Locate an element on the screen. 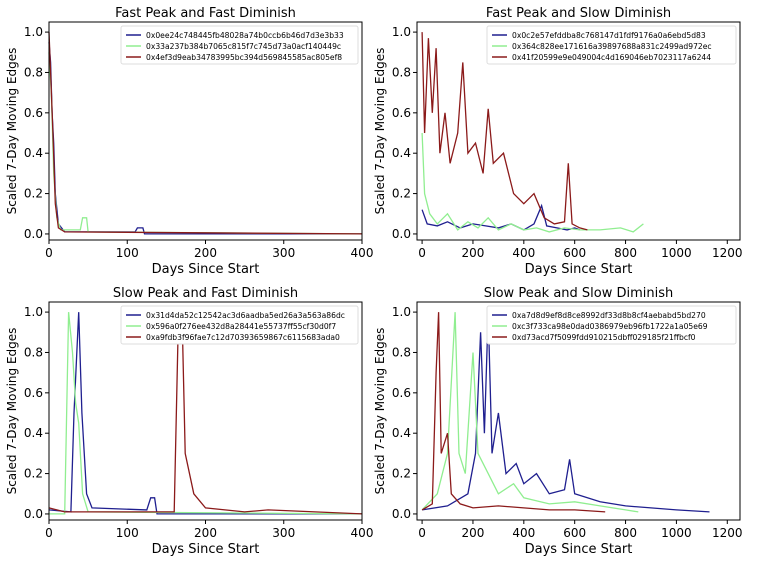 This screenshot has width=759, height=568. subplot-title: Fast Peak and Slow Diminish is located at coordinates (578, 13).